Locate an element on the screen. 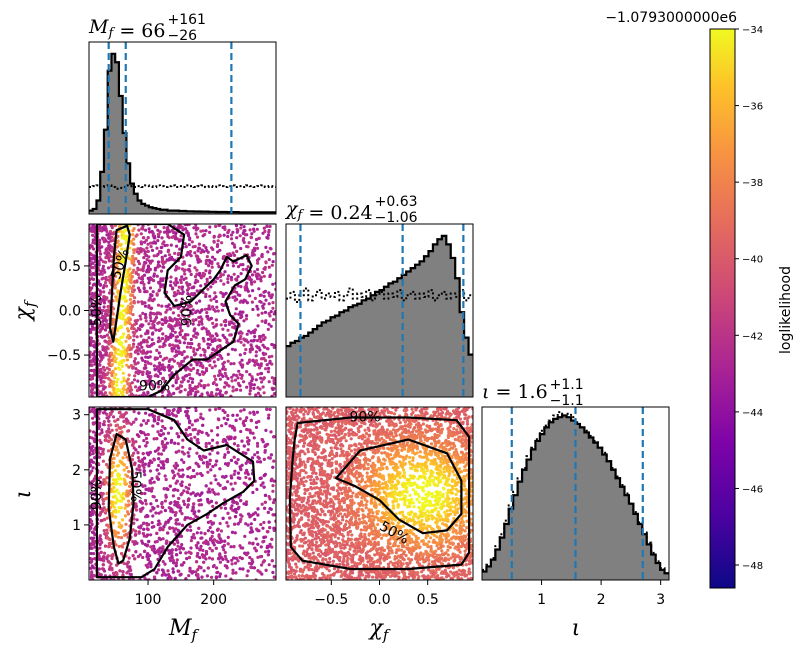 The height and width of the screenshot is (650, 800). Mf-hist-title: Mf = 66 is located at coordinates (126, 29).